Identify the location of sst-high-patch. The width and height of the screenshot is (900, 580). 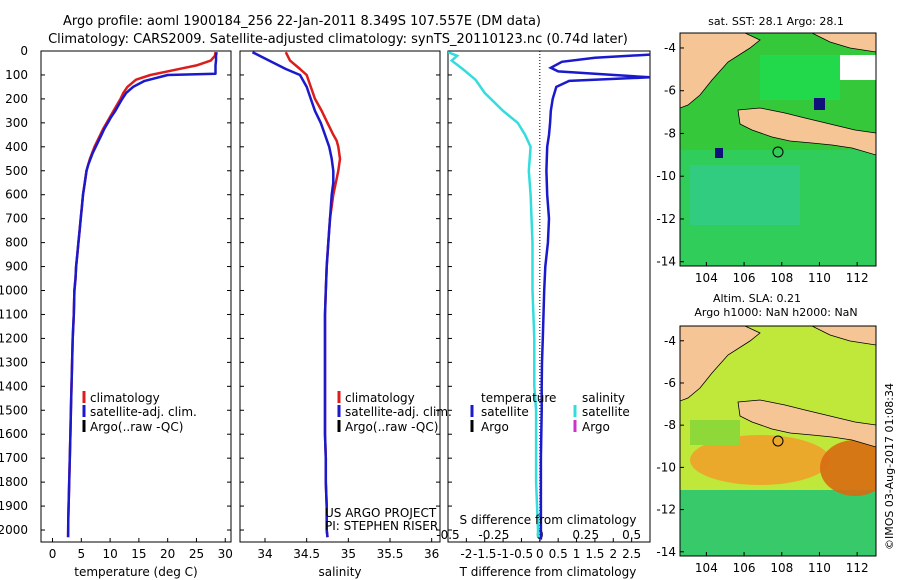
(800, 77).